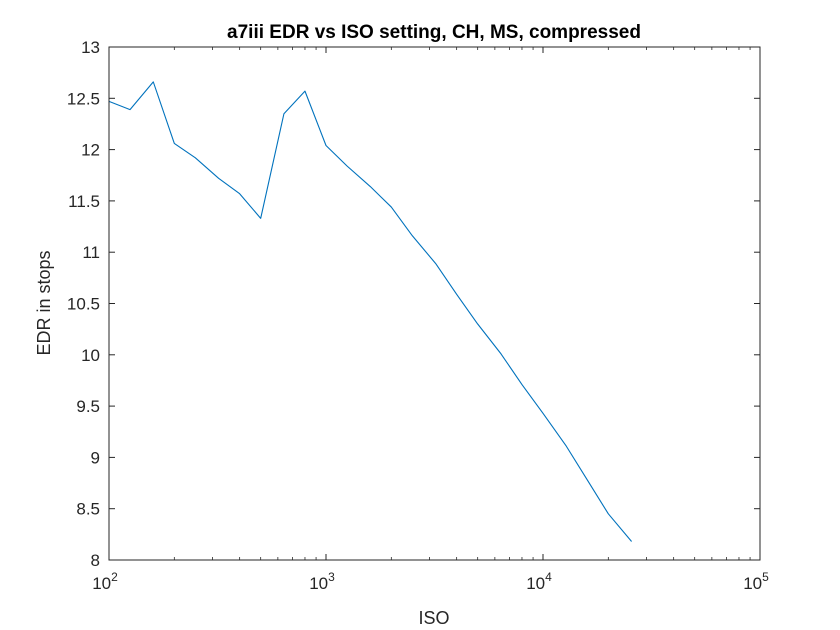 The image size is (840, 630). Describe the element at coordinates (114, 577) in the screenshot. I see `x-tick-label-exponent: 2` at that location.